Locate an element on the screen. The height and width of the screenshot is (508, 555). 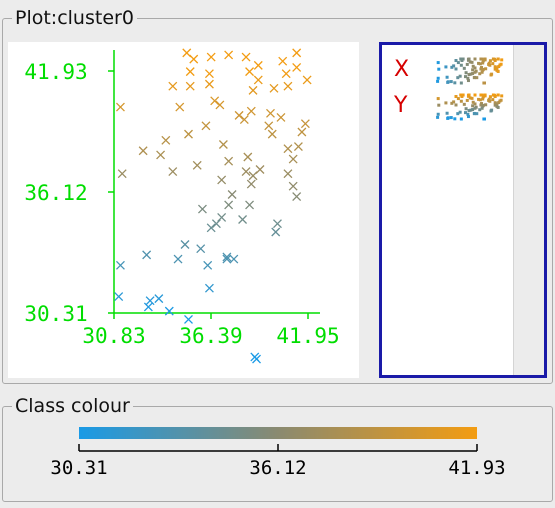
variable-row-y: Y is located at coordinates (453, 107).